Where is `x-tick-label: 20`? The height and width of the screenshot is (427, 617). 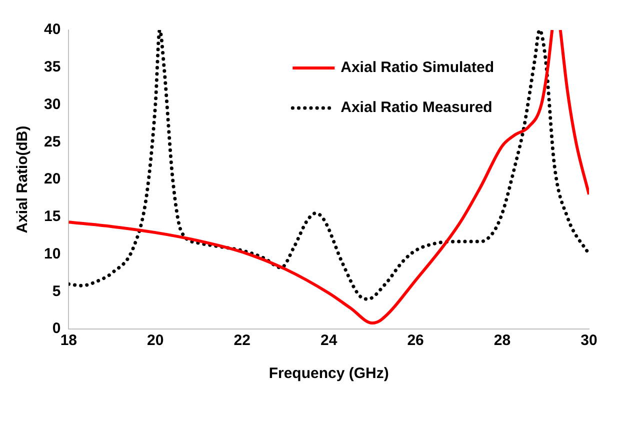 x-tick-label: 20 is located at coordinates (155, 341).